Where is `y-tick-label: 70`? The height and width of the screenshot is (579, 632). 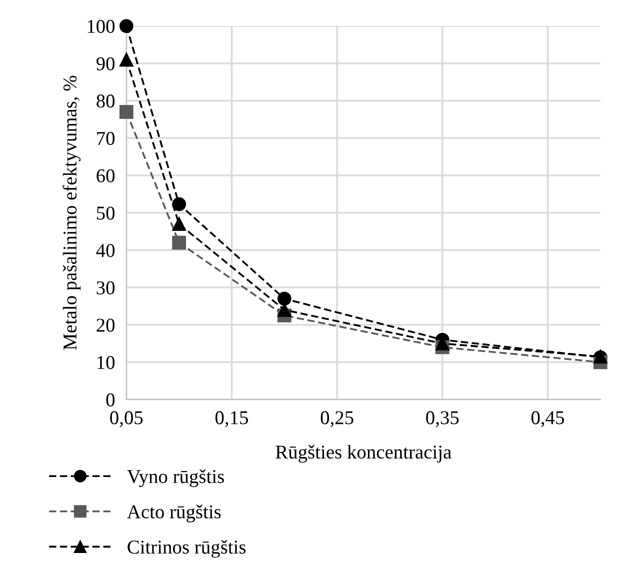 y-tick-label: 70 is located at coordinates (106, 139).